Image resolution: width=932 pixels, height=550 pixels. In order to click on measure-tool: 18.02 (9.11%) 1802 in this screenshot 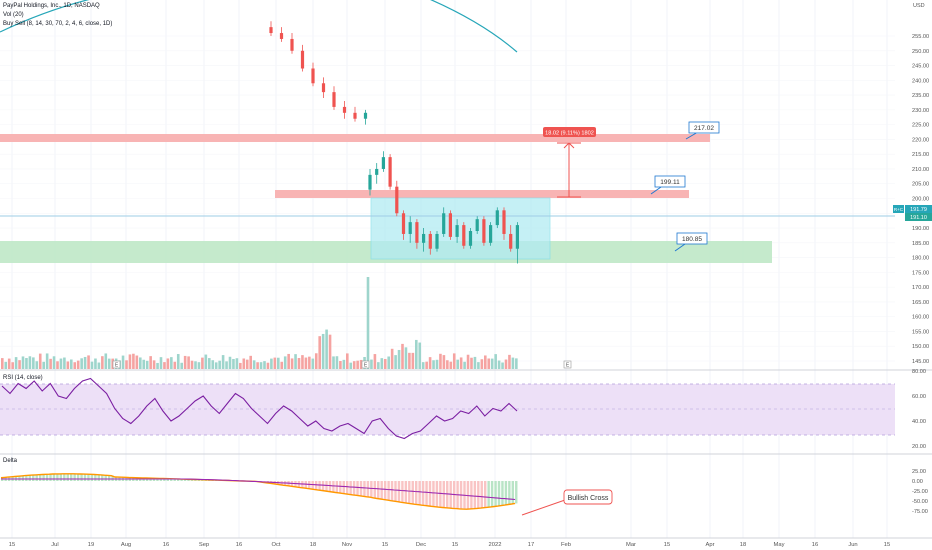, I will do `click(569, 162)`.